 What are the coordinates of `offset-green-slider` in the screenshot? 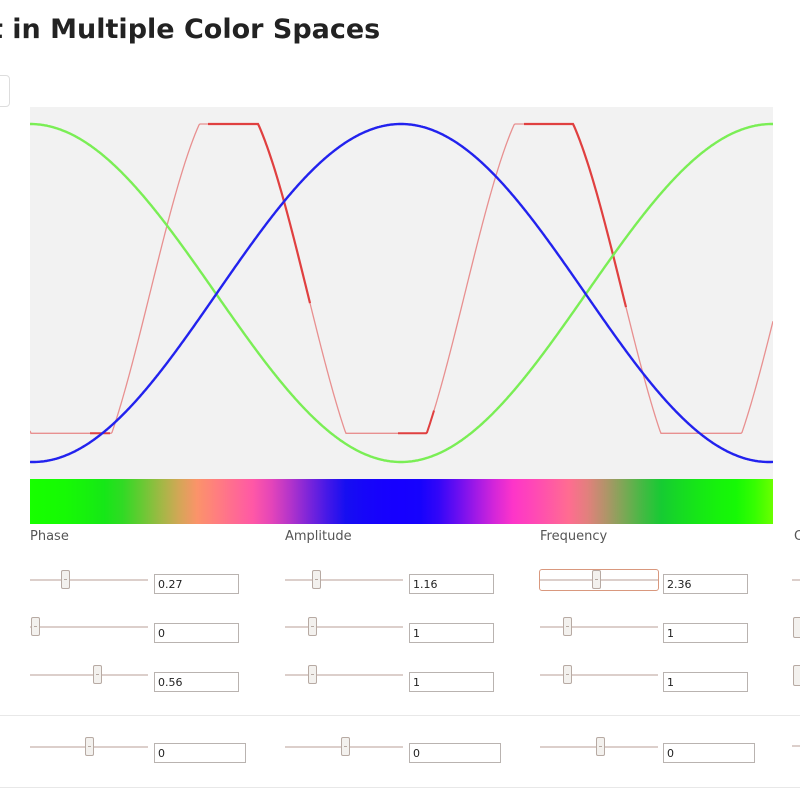 It's located at (796, 627).